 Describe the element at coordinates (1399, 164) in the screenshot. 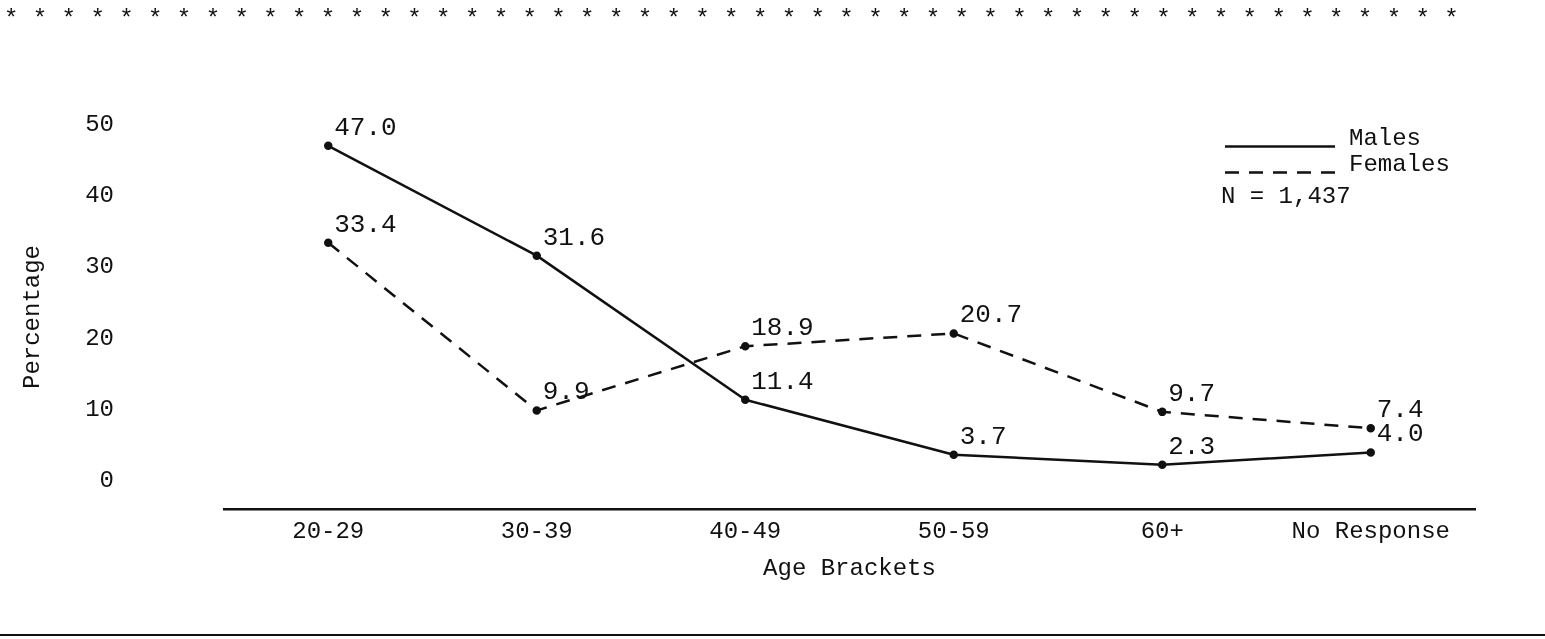

I see `legend-label: Females` at that location.